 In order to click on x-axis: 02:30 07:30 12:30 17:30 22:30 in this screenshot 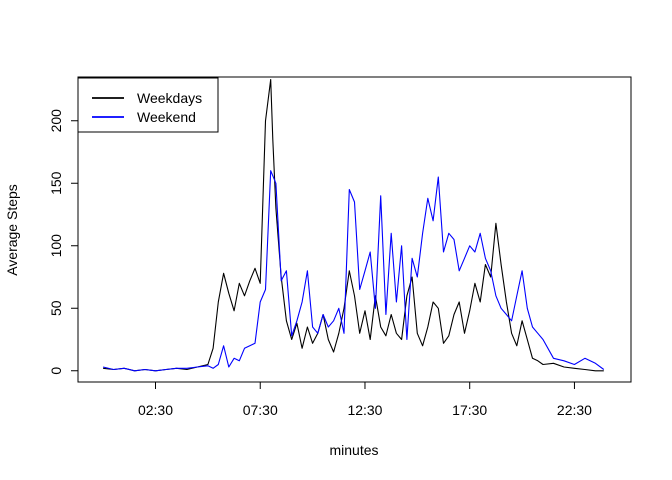, I will do `click(365, 399)`.